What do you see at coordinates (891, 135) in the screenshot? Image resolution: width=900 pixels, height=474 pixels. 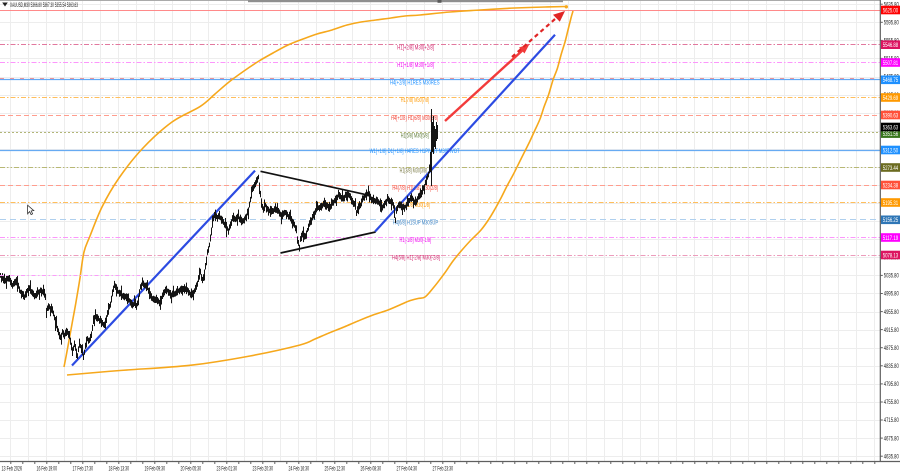 I see `svg-text: 5351.56` at bounding box center [891, 135].